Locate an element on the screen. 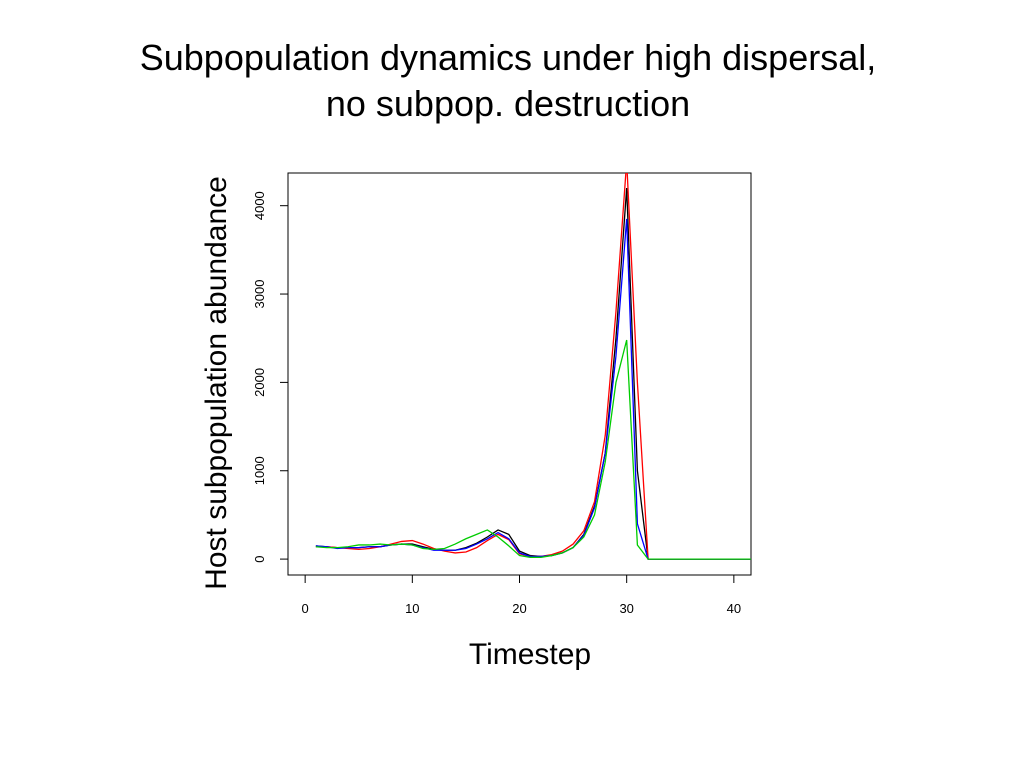 Image resolution: width=1024 pixels, height=768 pixels. series-line is located at coordinates (533, 449).